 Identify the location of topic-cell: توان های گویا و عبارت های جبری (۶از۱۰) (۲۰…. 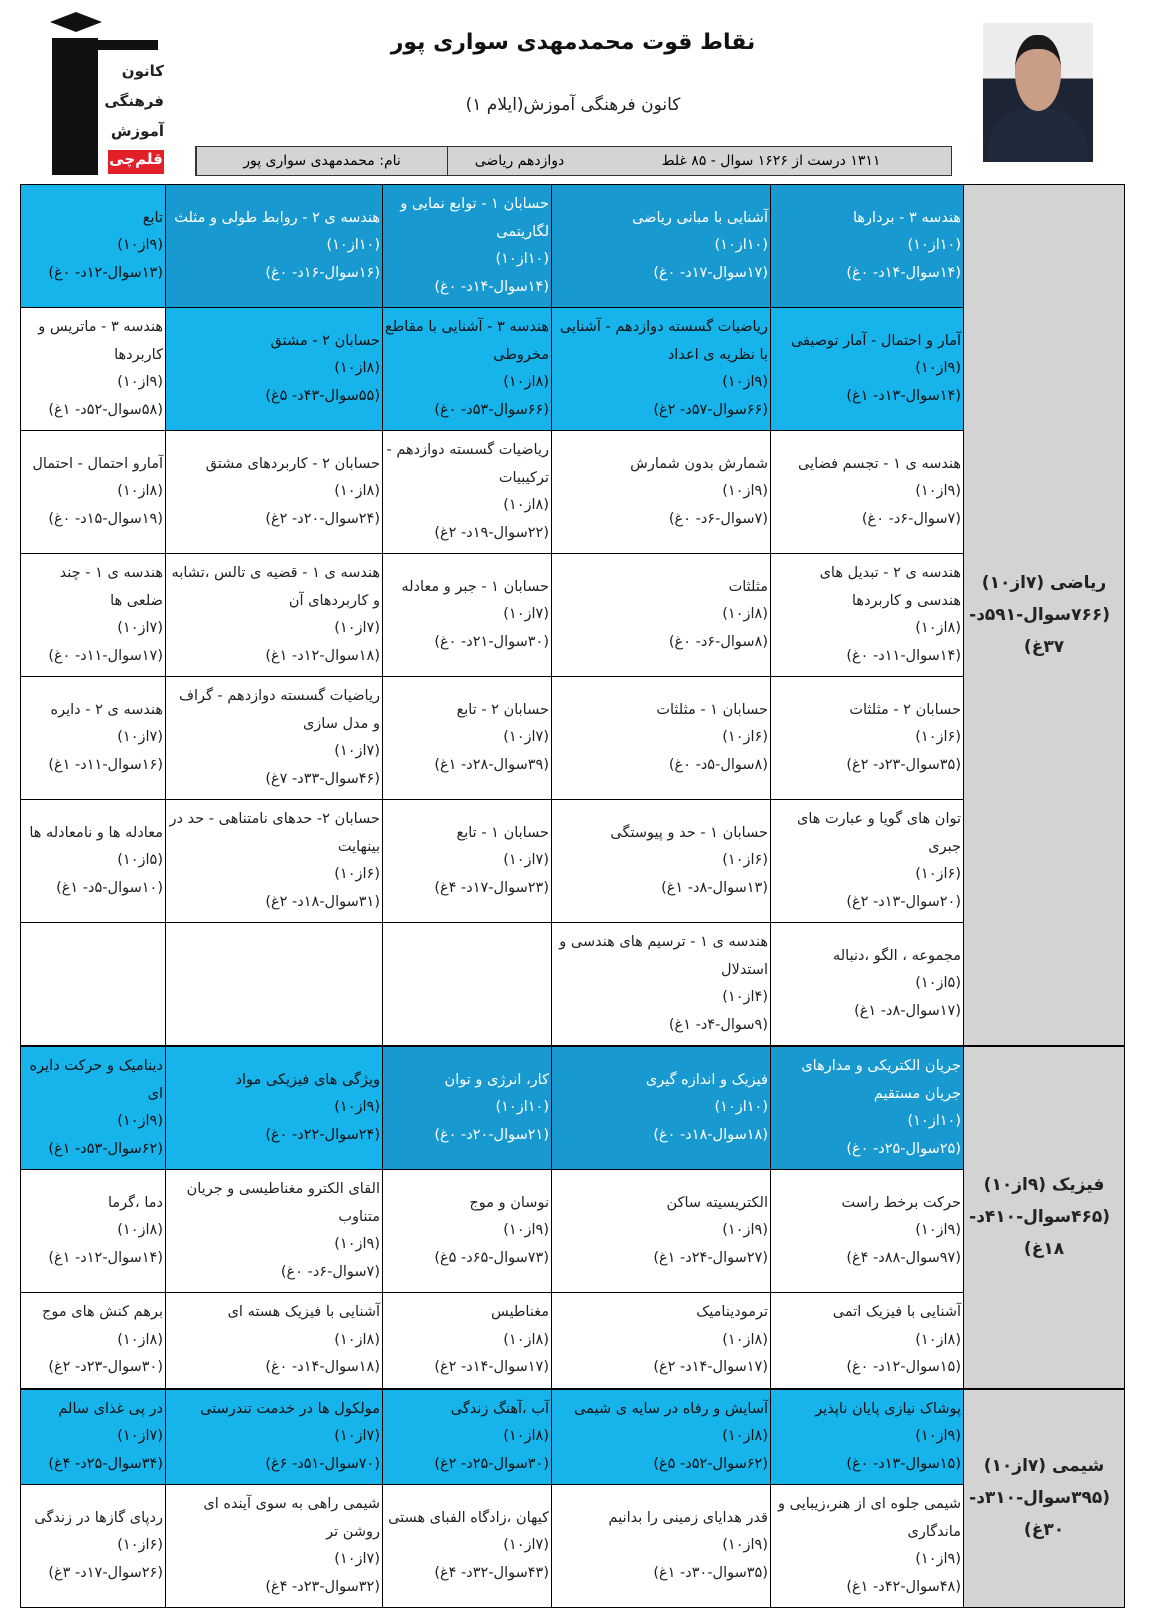
(867, 861).